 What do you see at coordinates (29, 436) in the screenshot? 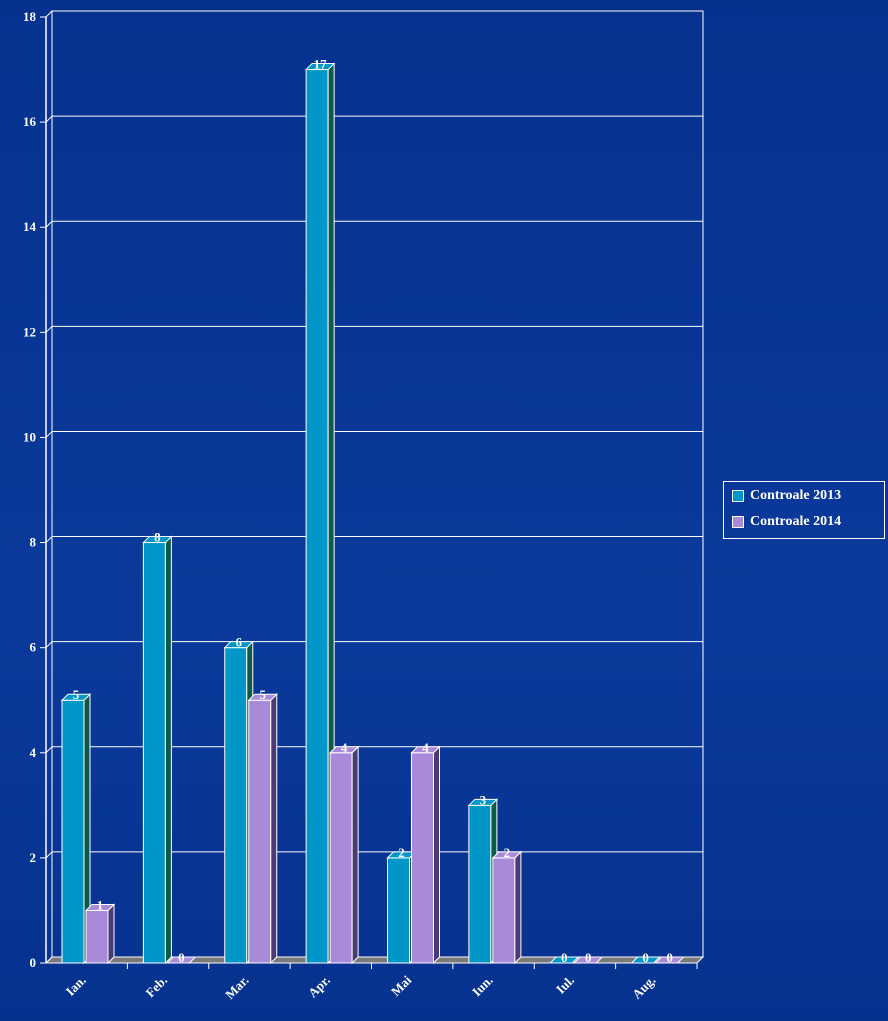
I see `y-tick-label: 10` at bounding box center [29, 436].